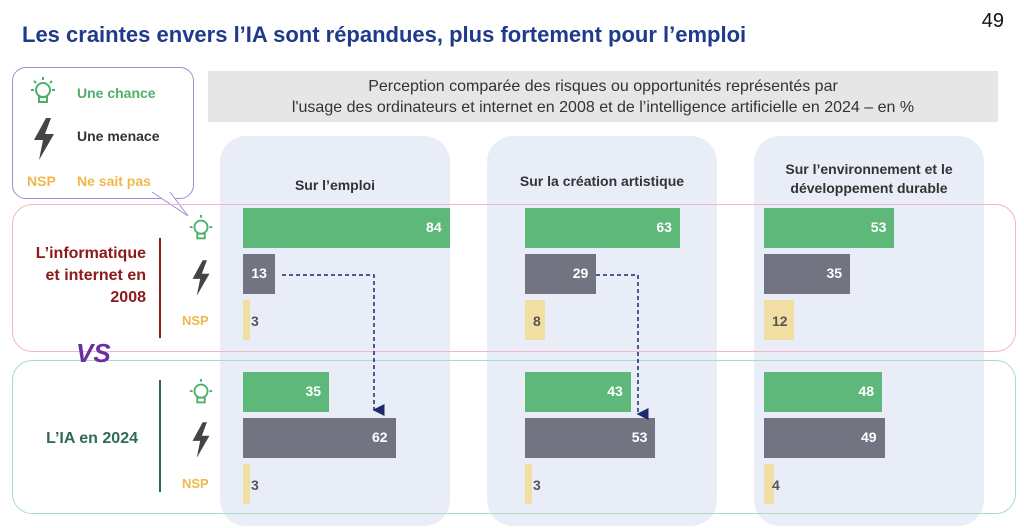  What do you see at coordinates (346, 228) in the screenshot?
I see `bar-chance-2008-col0: 84` at bounding box center [346, 228].